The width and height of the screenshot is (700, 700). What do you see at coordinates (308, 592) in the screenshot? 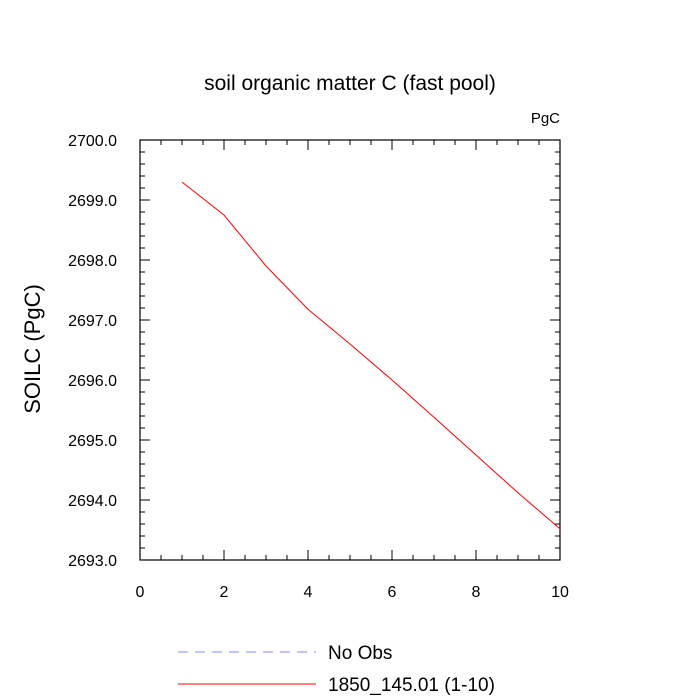
I see `x-tick-label: 4` at bounding box center [308, 592].